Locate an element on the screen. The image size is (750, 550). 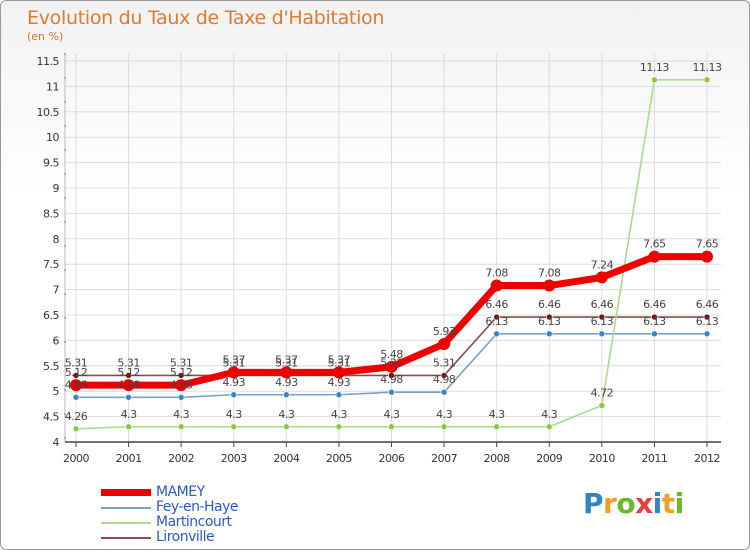
legend-item: MAMEY is located at coordinates (211, 492).